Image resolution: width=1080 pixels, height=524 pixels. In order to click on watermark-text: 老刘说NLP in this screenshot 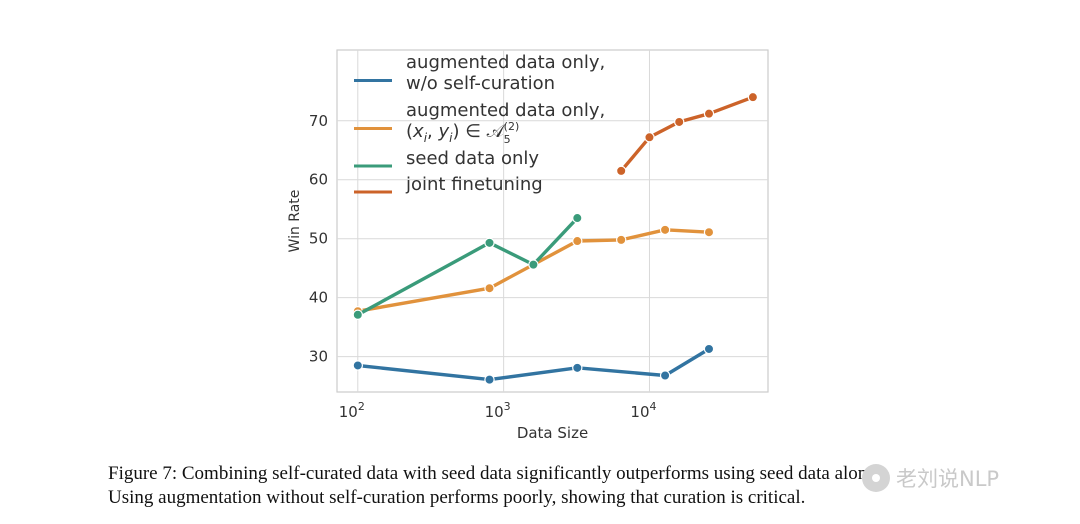, I will do `click(948, 479)`.